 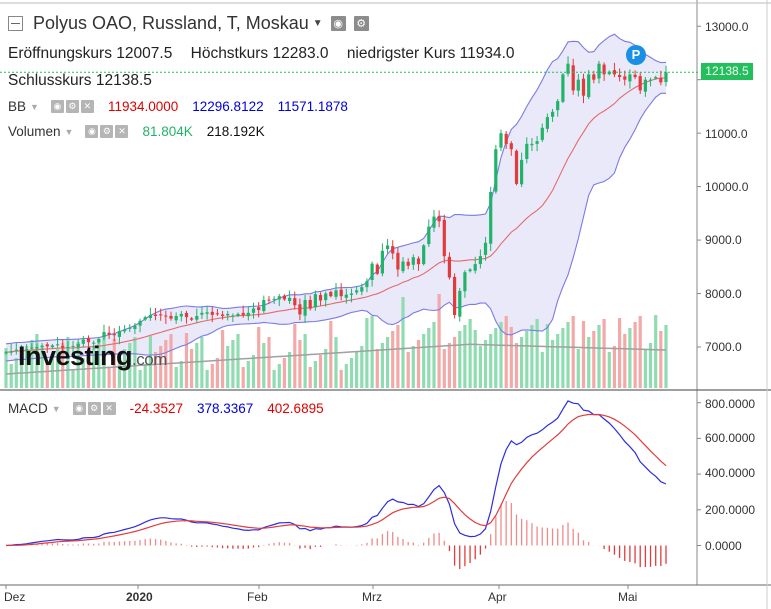 I want to click on close-label: Schlusskurs, so click(x=50, y=80).